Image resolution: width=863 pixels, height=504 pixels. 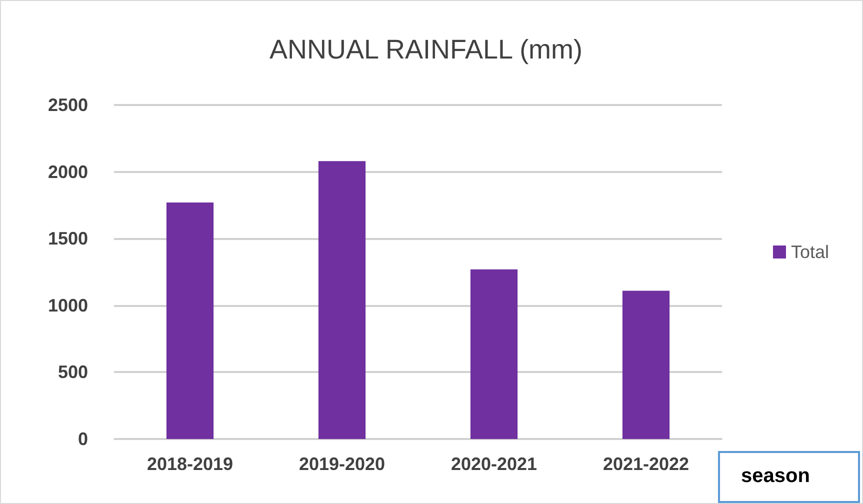 I want to click on x-tick-label: 2021-2022, so click(x=646, y=464).